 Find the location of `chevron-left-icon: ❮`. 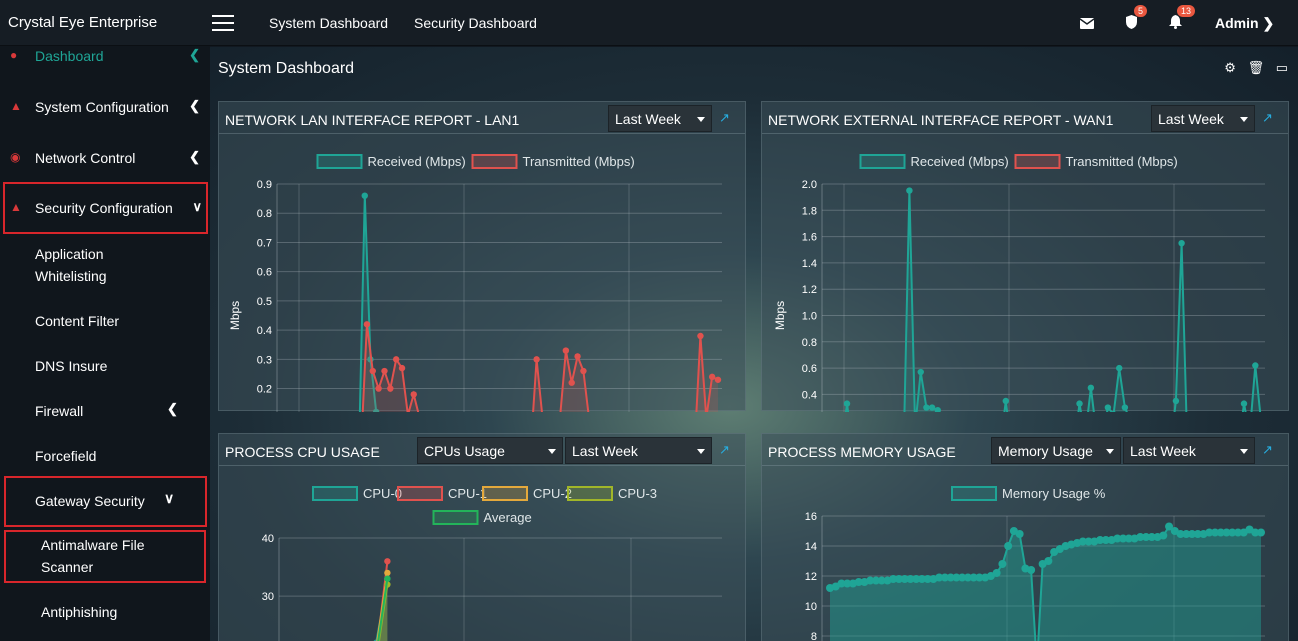

chevron-left-icon: ❮ is located at coordinates (194, 156).